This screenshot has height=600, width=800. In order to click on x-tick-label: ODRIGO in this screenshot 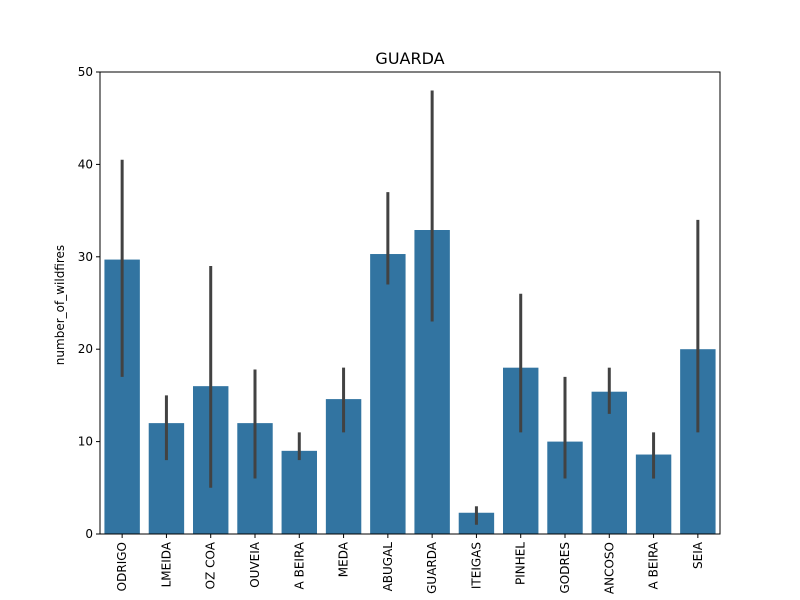, I will do `click(122, 566)`.